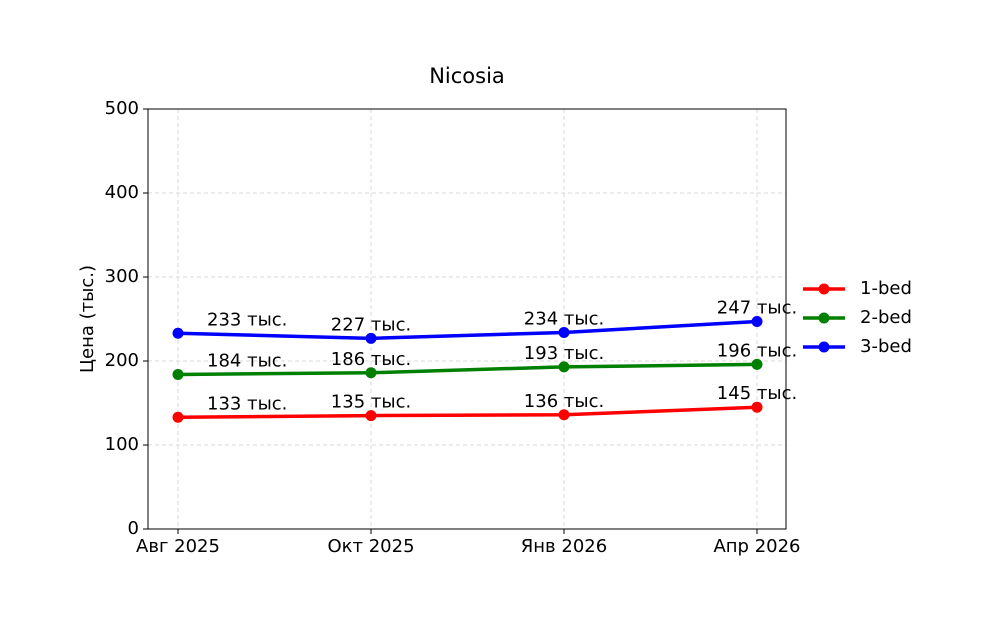 The image size is (1000, 620). I want to click on data-label: 135 тыс., so click(371, 402).